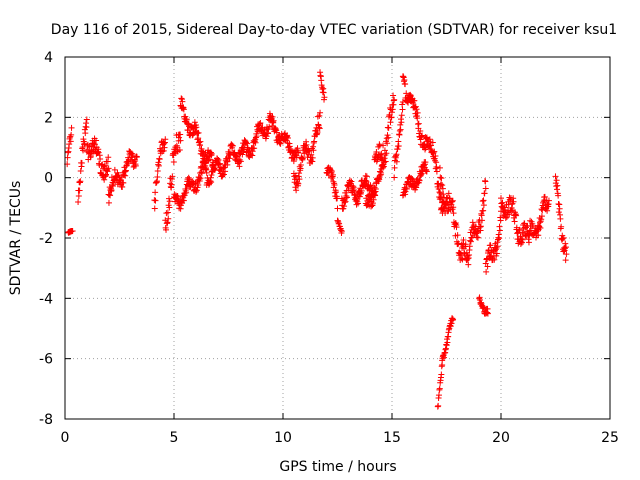  What do you see at coordinates (392, 438) in the screenshot?
I see `x-tick-label: 15` at bounding box center [392, 438].